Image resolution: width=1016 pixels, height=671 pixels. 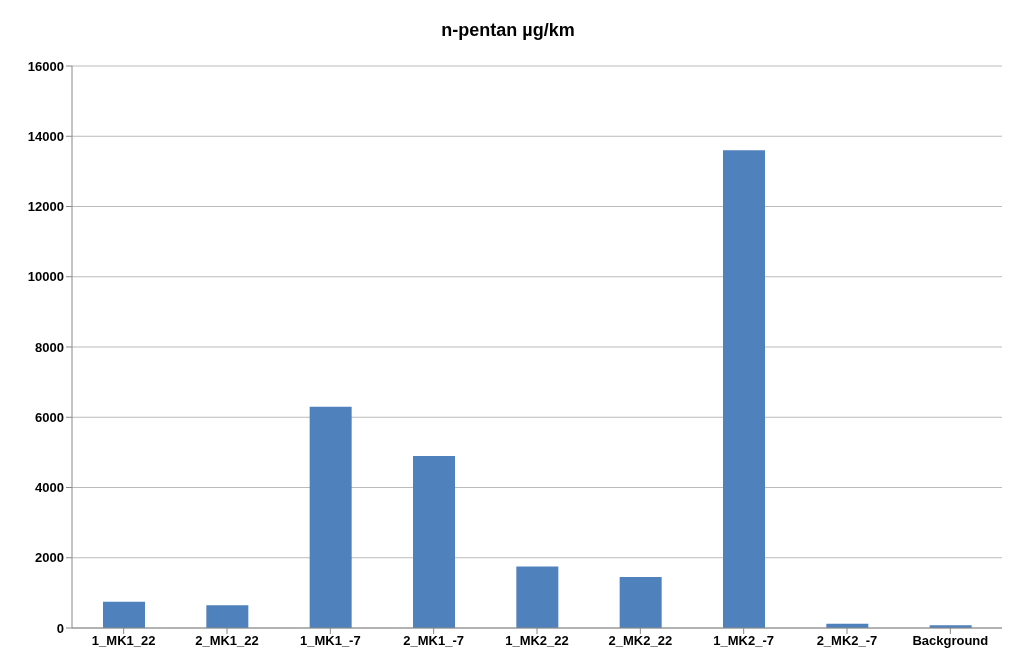 I want to click on y-tick-label: 2000, so click(x=49, y=558).